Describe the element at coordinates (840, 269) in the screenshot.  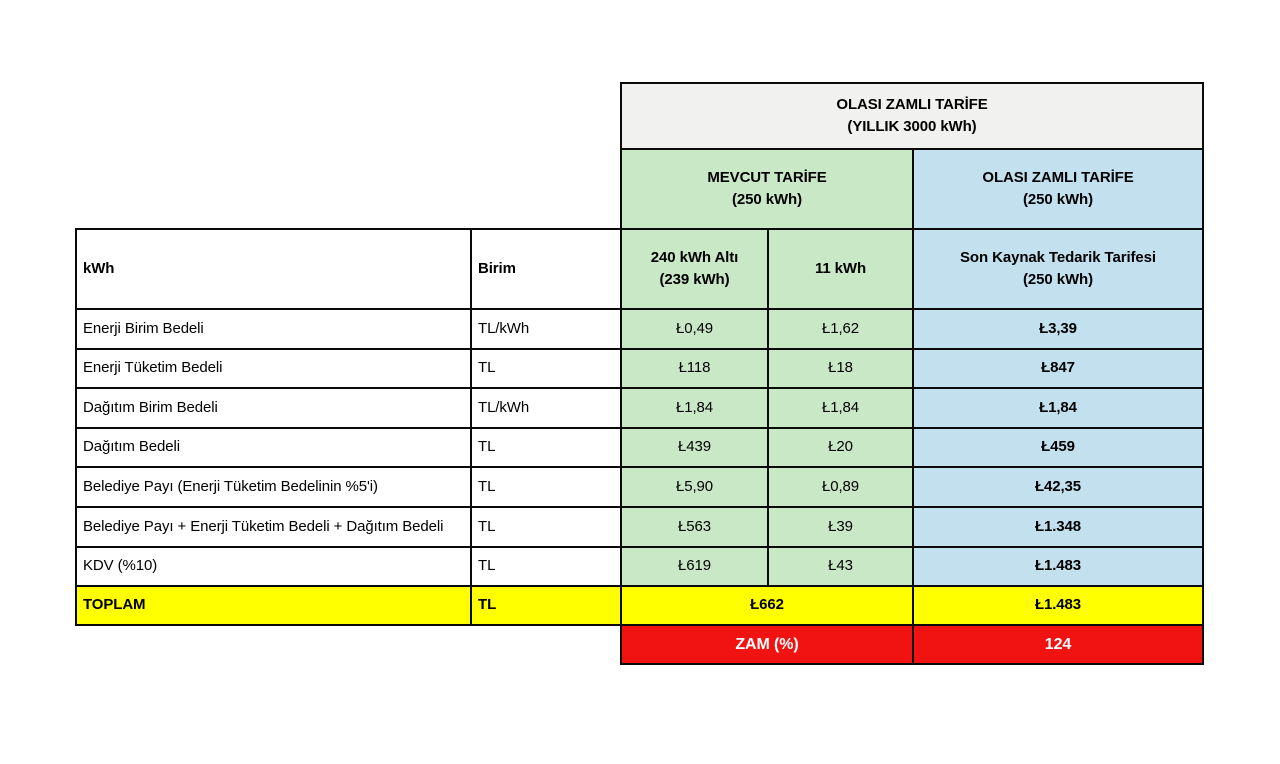
I see `column-header-11kwh: 11 kWh` at that location.